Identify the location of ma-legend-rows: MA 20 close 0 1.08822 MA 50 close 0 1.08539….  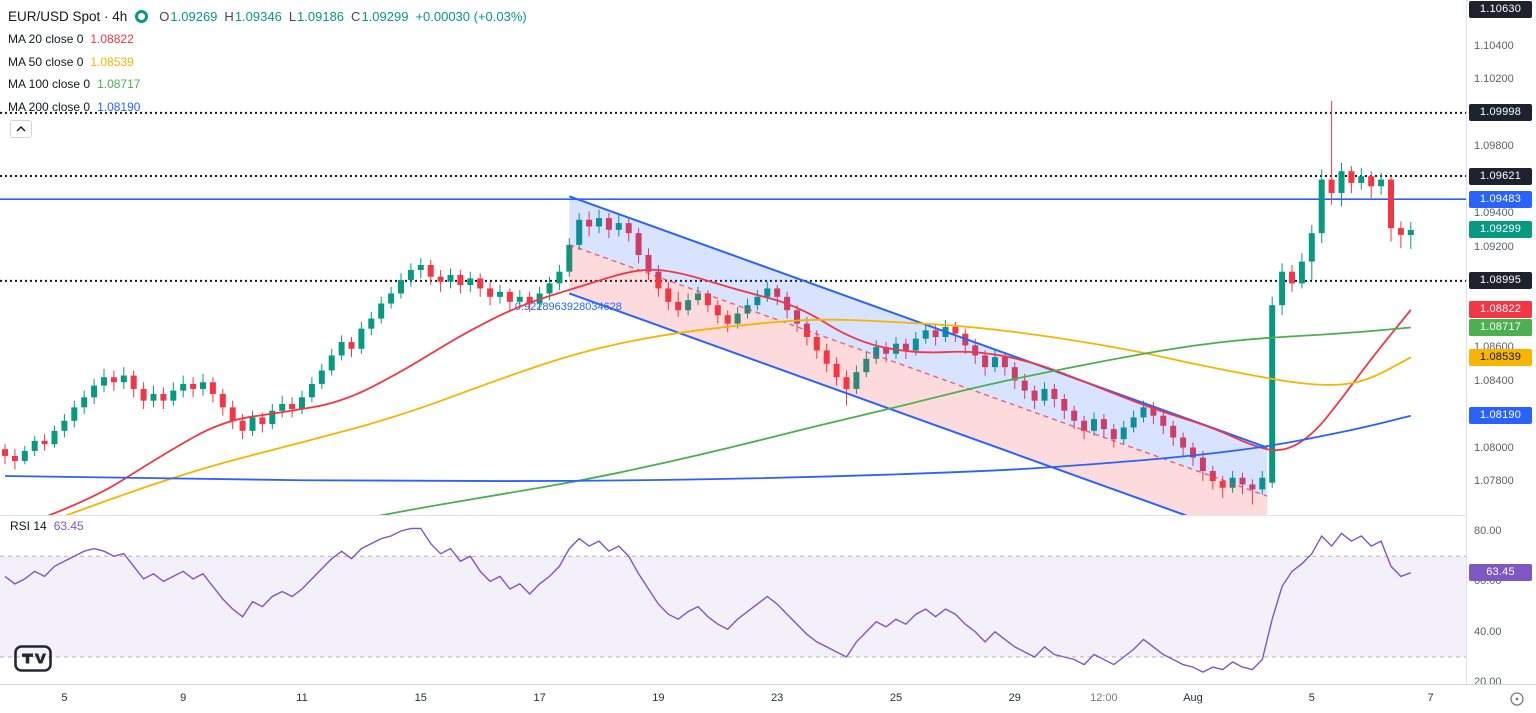
(267, 73).